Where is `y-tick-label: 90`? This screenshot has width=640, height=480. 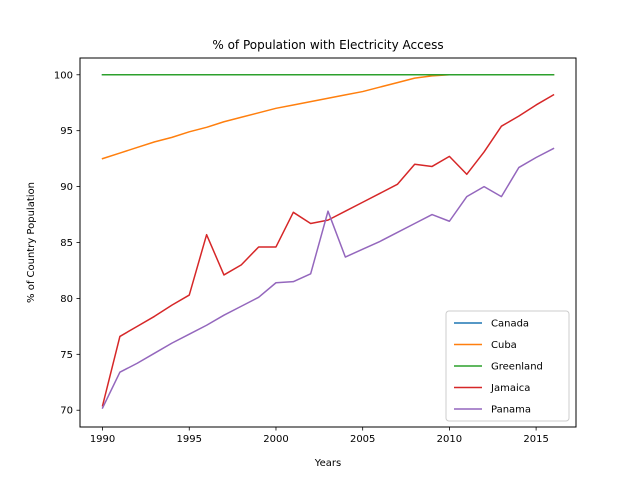 y-tick-label: 90 is located at coordinates (66, 187).